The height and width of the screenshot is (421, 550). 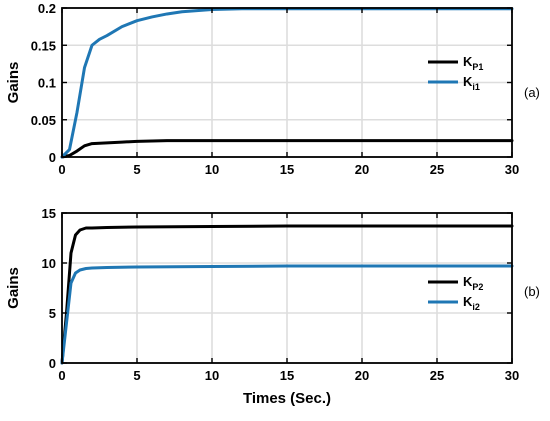 I want to click on y-tick-label: 0.2, so click(x=47, y=8).